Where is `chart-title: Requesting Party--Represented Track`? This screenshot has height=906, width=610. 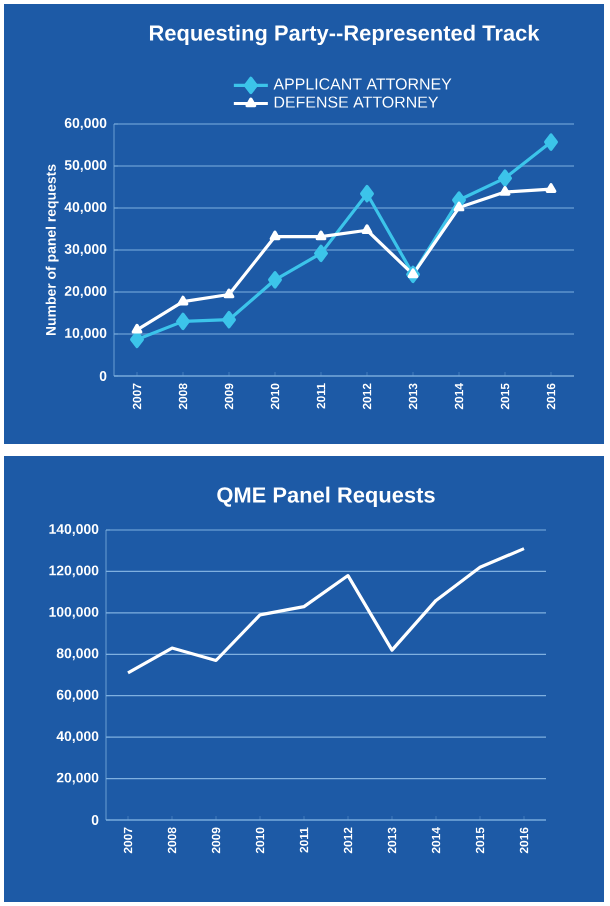
chart-title: Requesting Party--Represented Track is located at coordinates (344, 35).